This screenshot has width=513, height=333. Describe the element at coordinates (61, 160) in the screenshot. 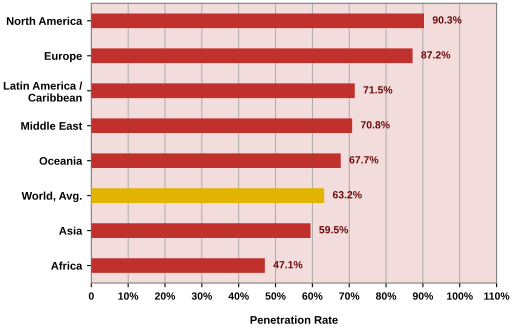

I see `y-tick-label: Oceania` at that location.